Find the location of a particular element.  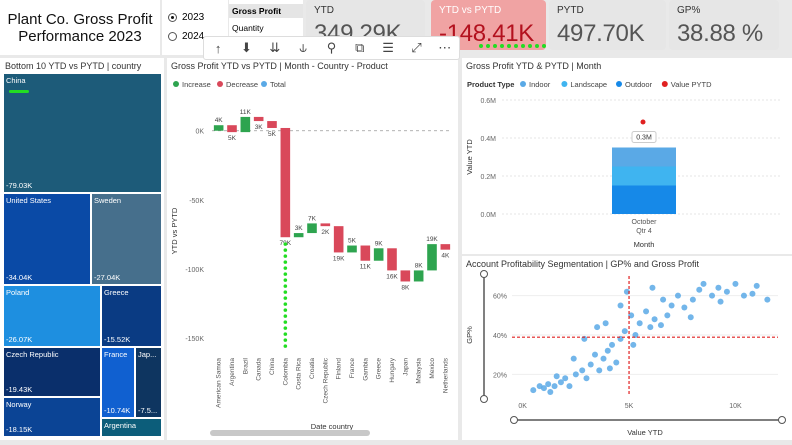

year-option-2023: 2023 is located at coordinates (186, 17).